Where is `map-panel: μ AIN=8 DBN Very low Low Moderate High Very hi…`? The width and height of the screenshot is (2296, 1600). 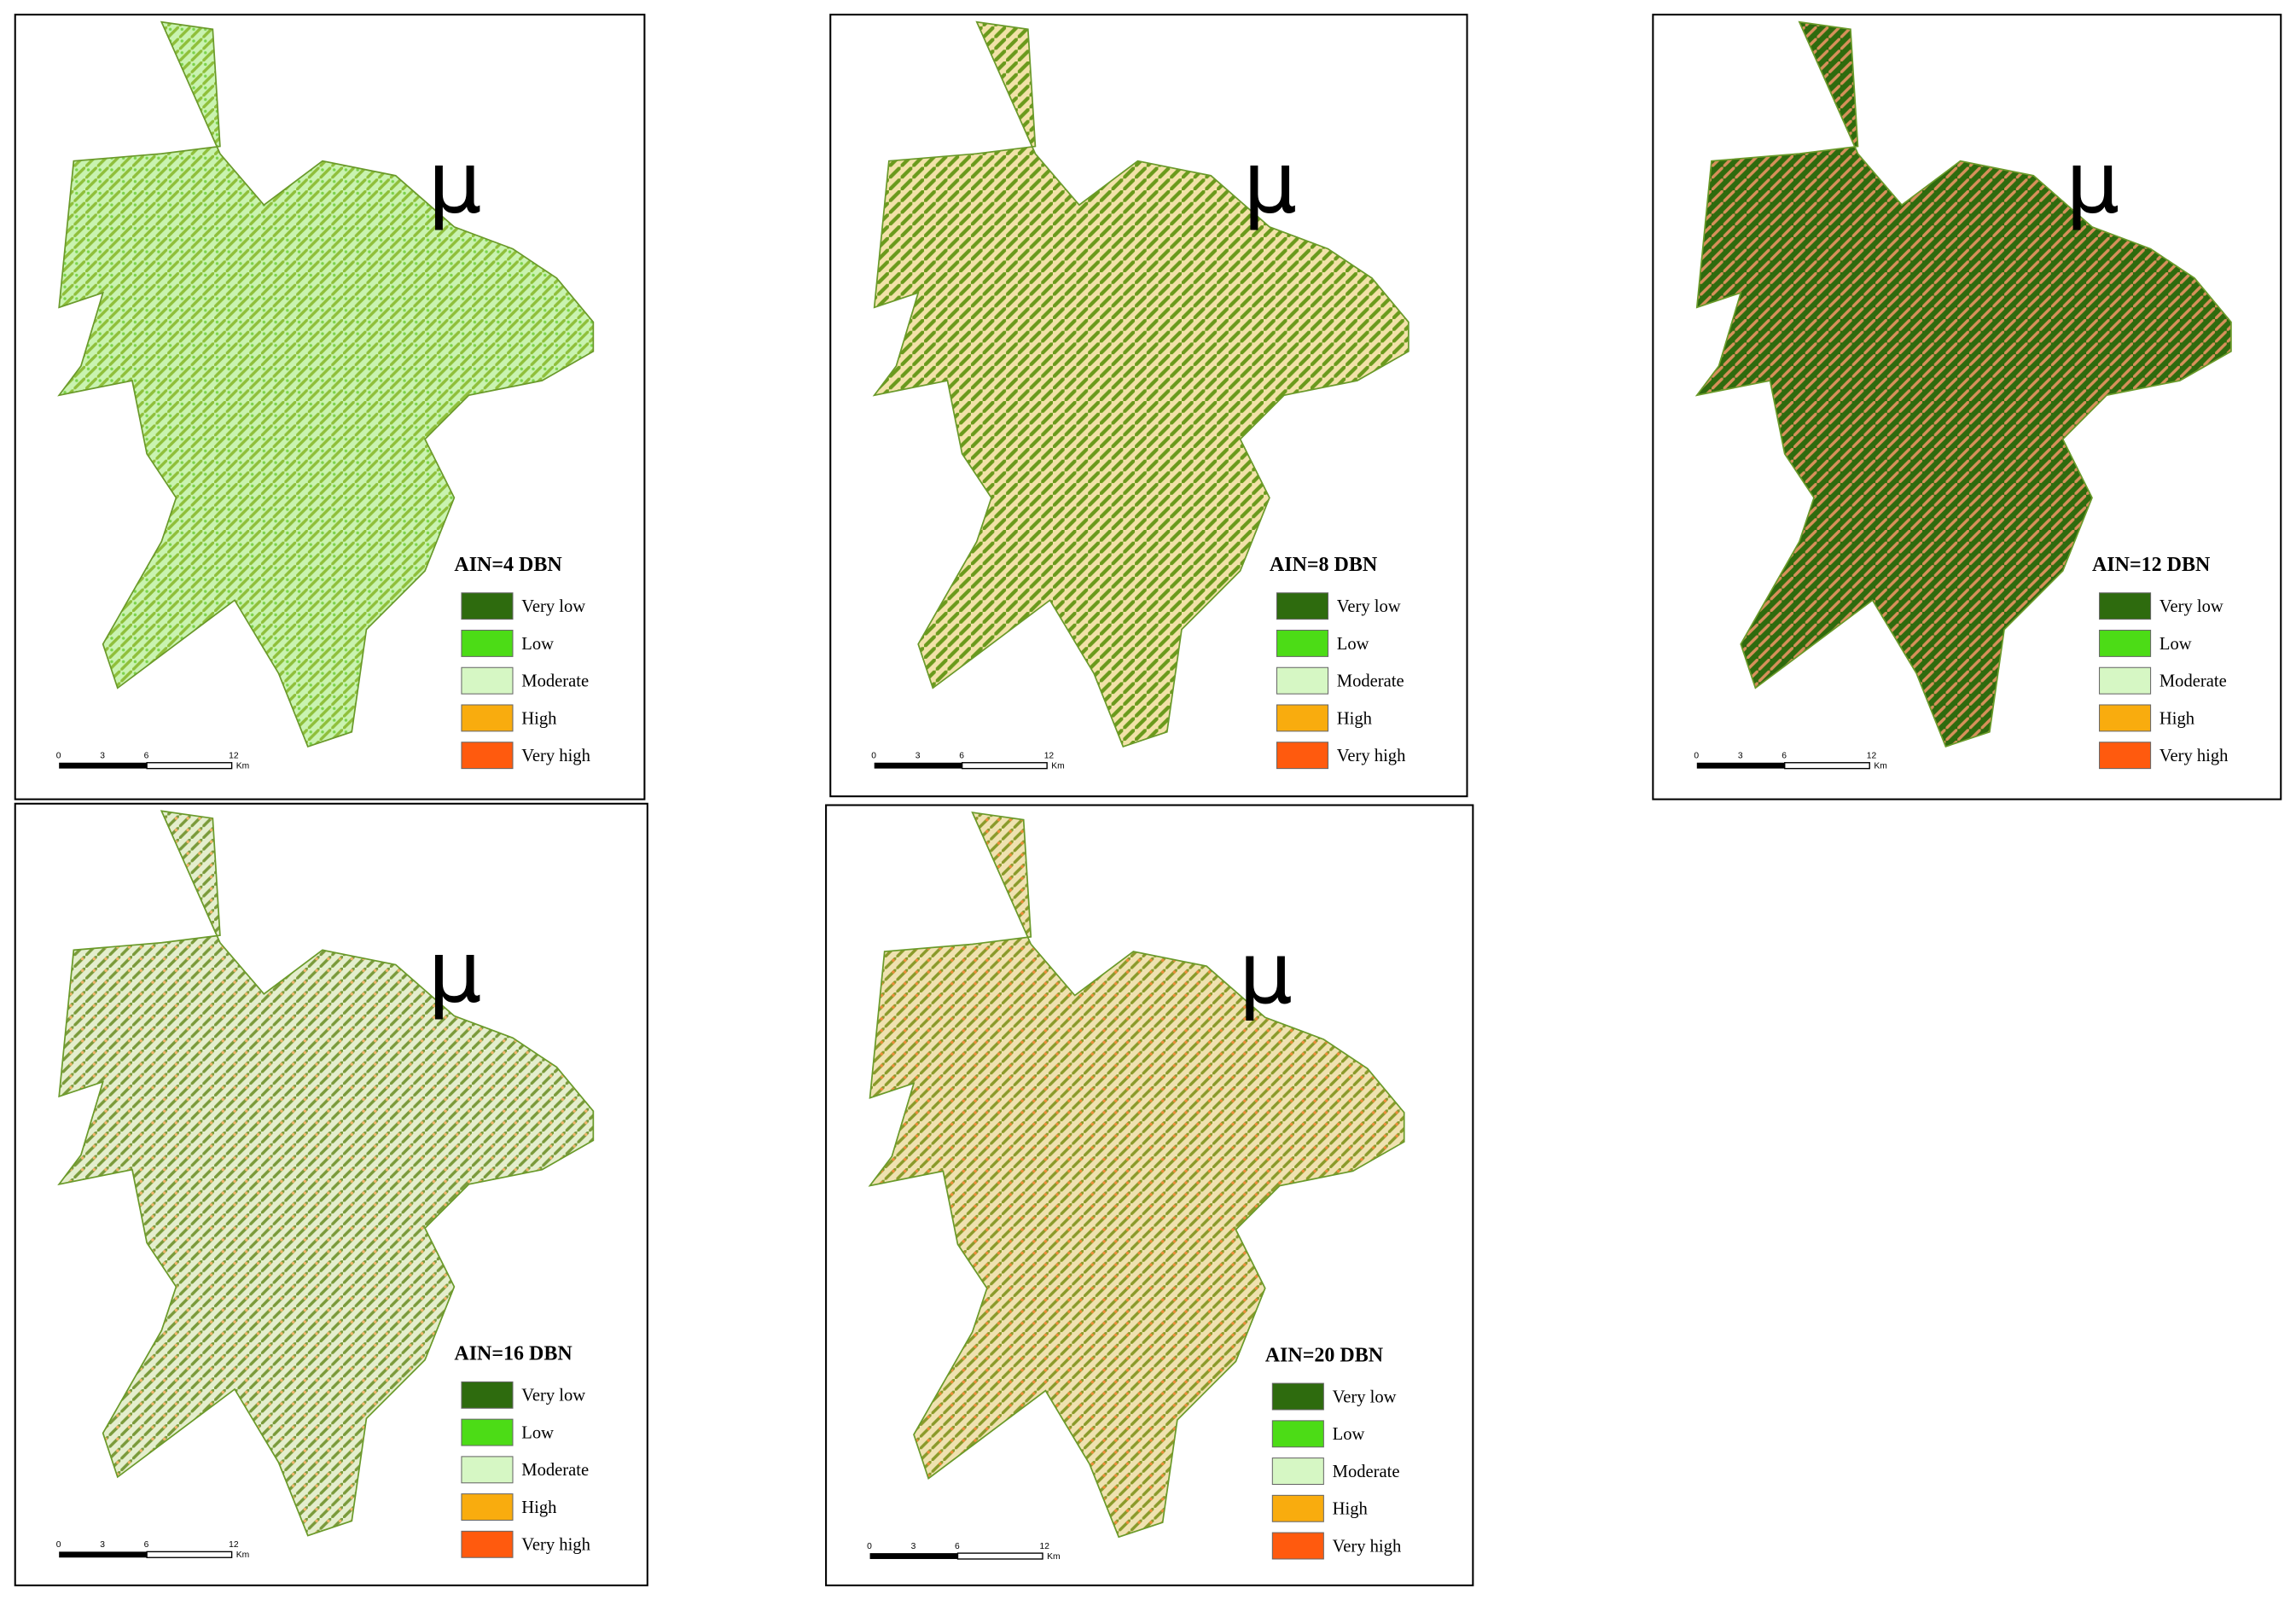 map-panel: μ AIN=8 DBN Very low Low Moderate High Very hi… is located at coordinates (1148, 406).